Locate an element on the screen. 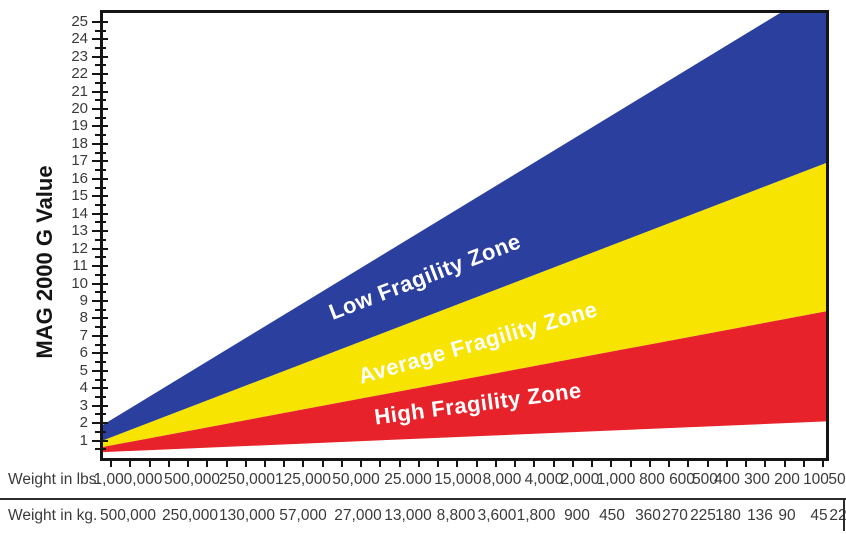 The width and height of the screenshot is (846, 534). weight-lbs-value: 500,000 is located at coordinates (192, 479).